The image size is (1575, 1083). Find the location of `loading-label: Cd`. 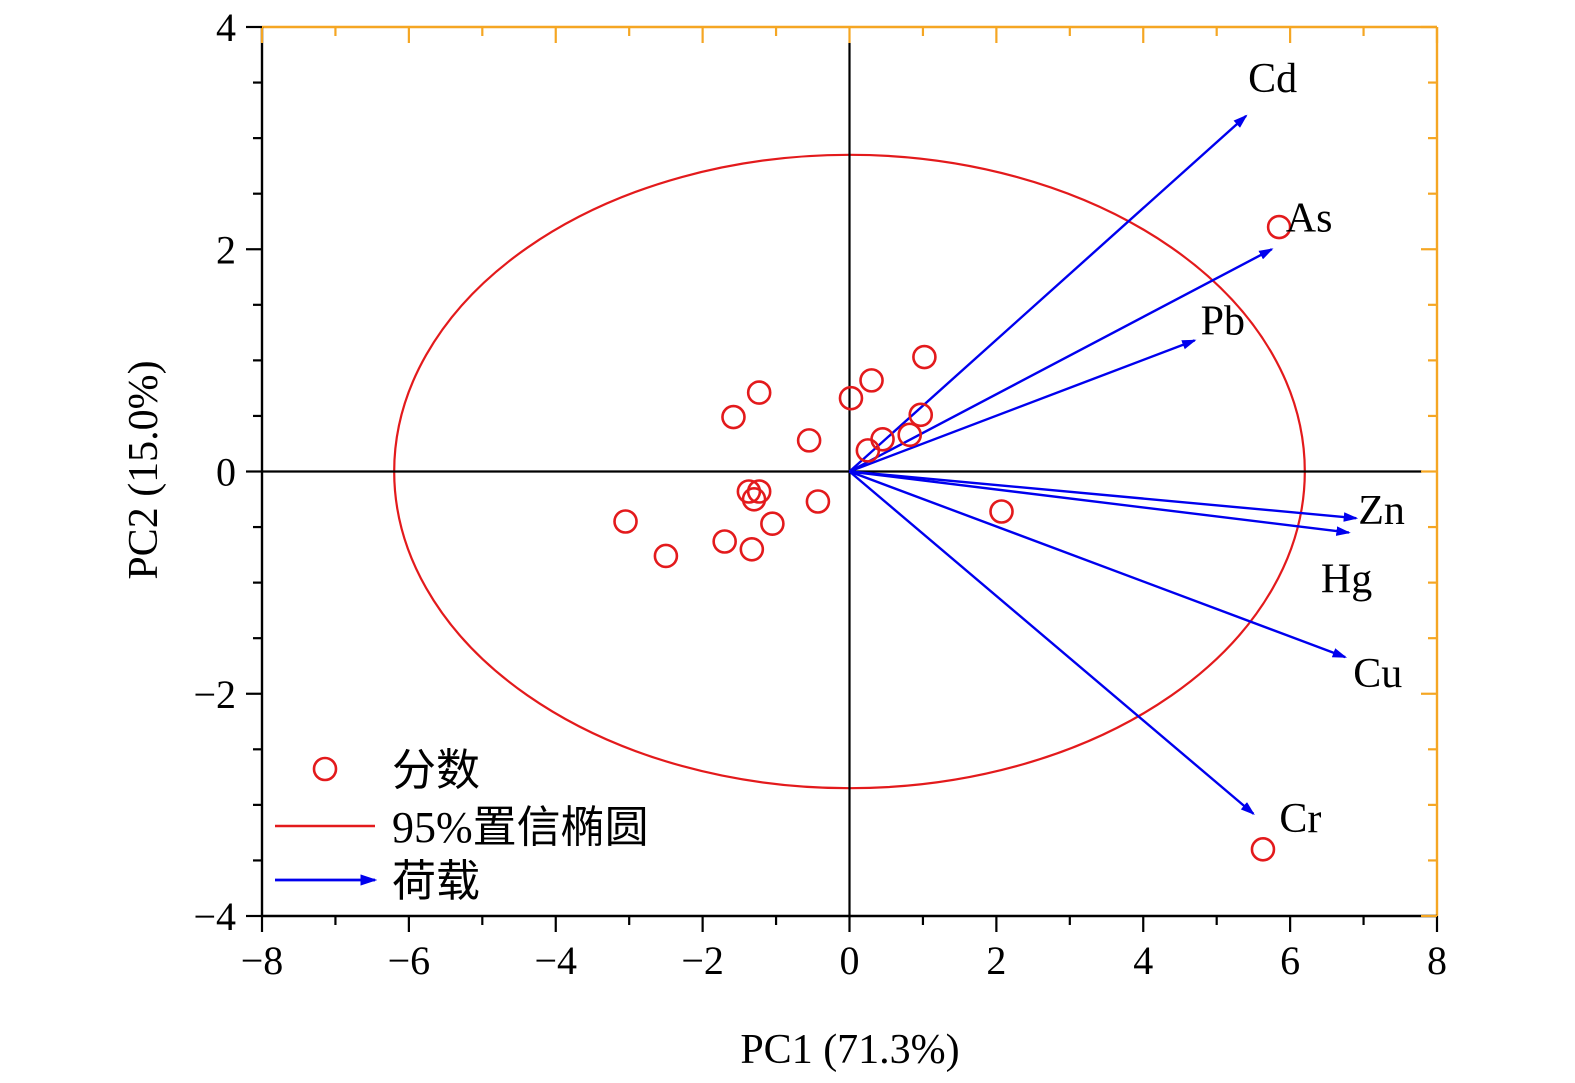

loading-label: Cd is located at coordinates (1272, 79).